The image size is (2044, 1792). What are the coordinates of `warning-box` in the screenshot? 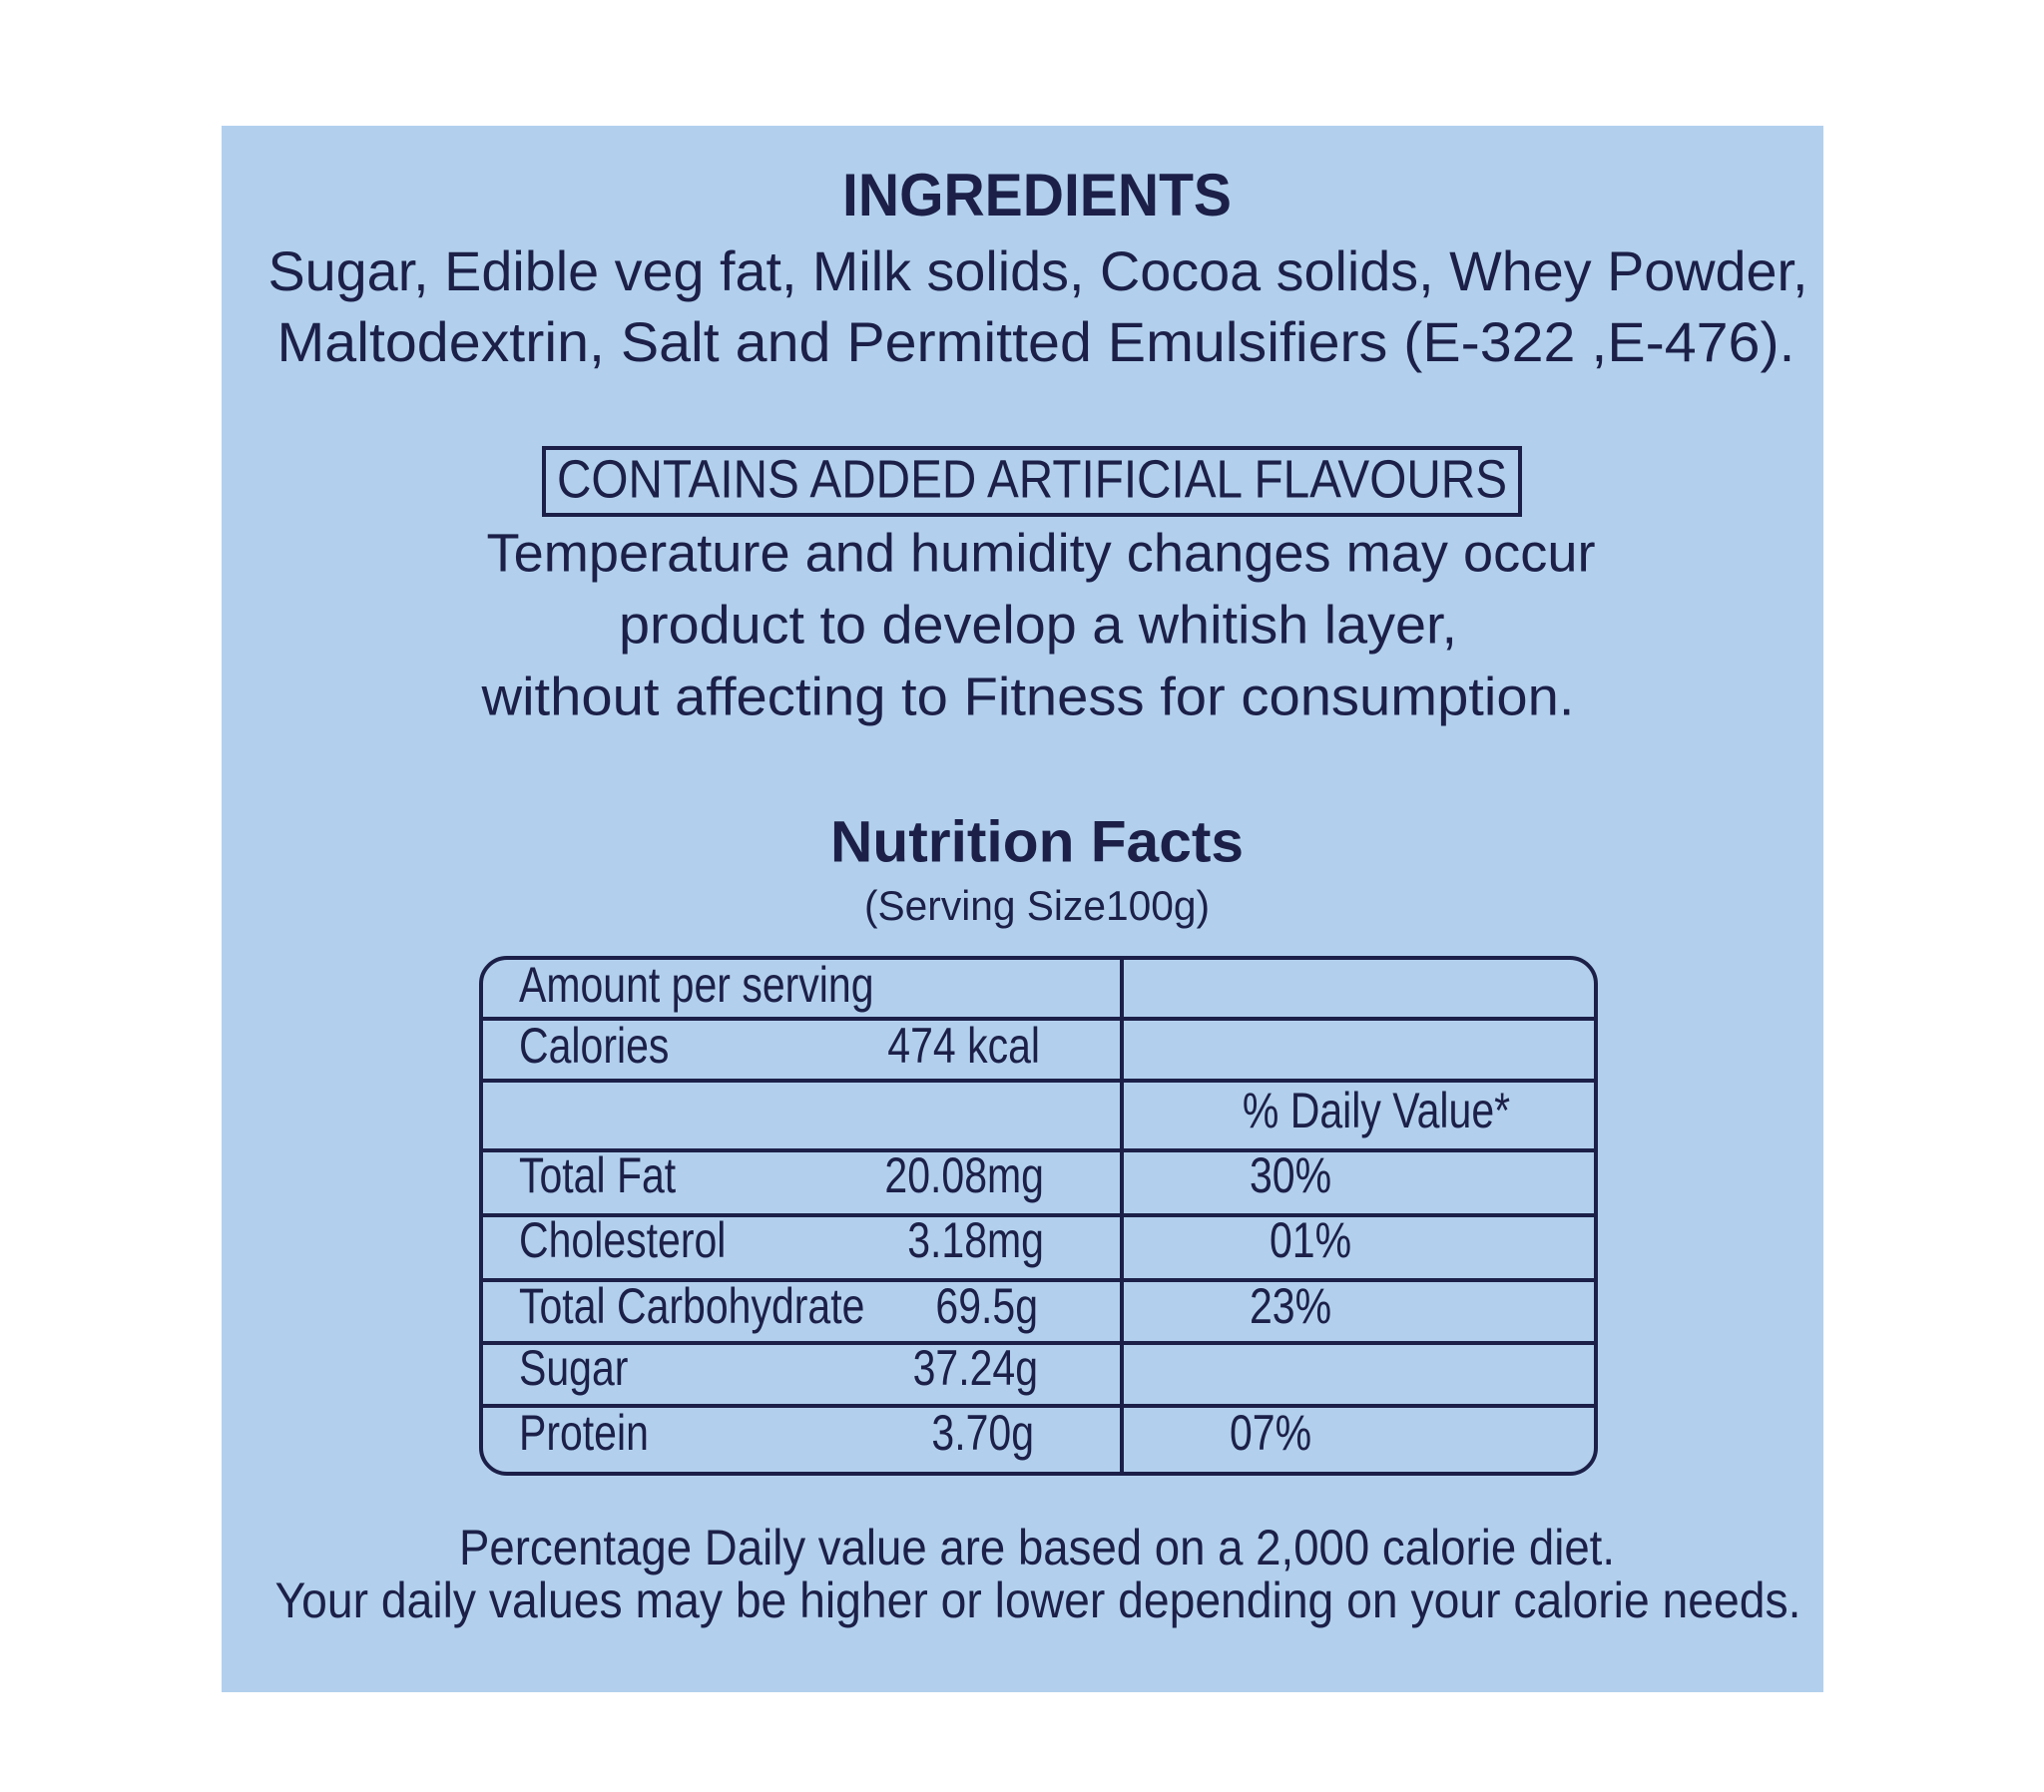 It's located at (1032, 481).